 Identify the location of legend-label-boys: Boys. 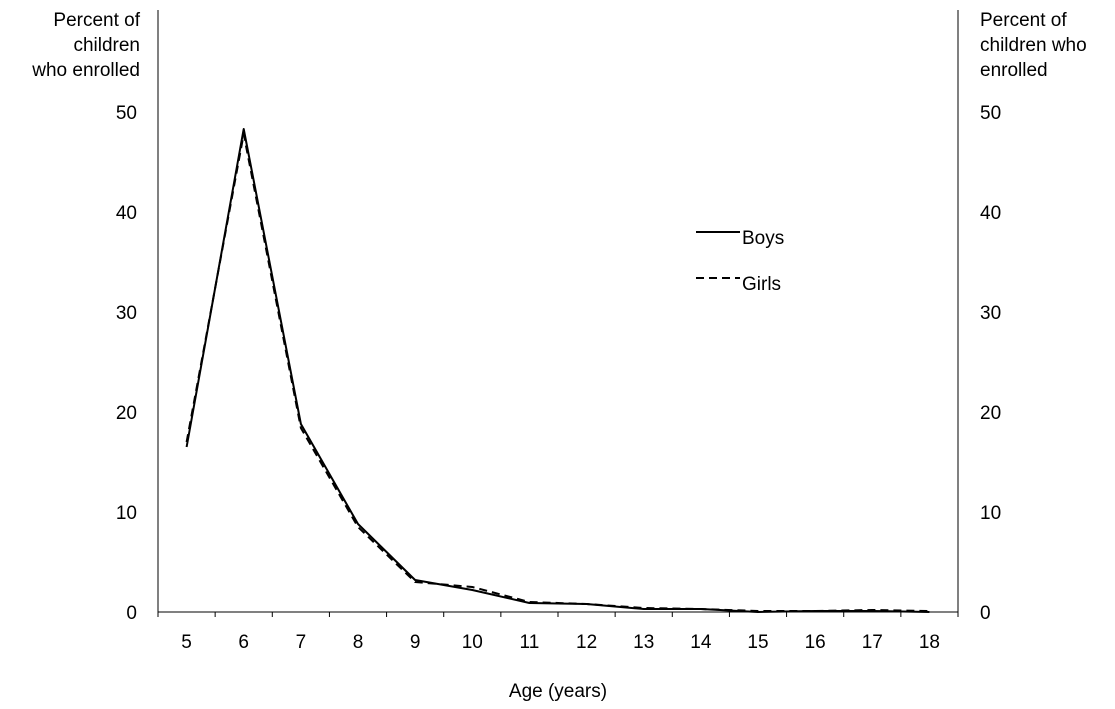
(763, 238).